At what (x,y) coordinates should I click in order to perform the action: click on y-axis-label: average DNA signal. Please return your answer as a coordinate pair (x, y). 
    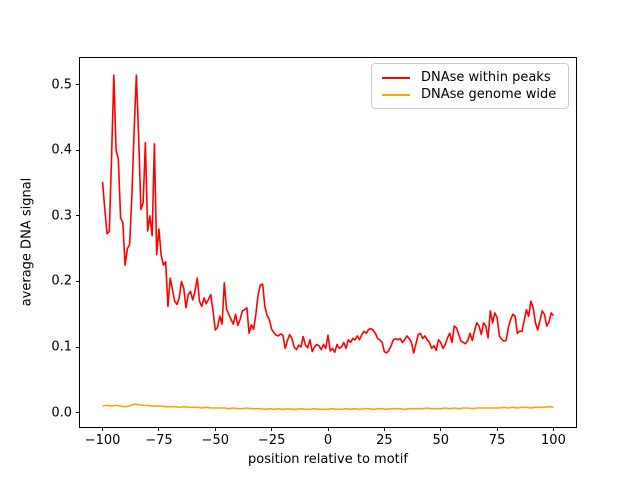
    Looking at the image, I should click on (27, 242).